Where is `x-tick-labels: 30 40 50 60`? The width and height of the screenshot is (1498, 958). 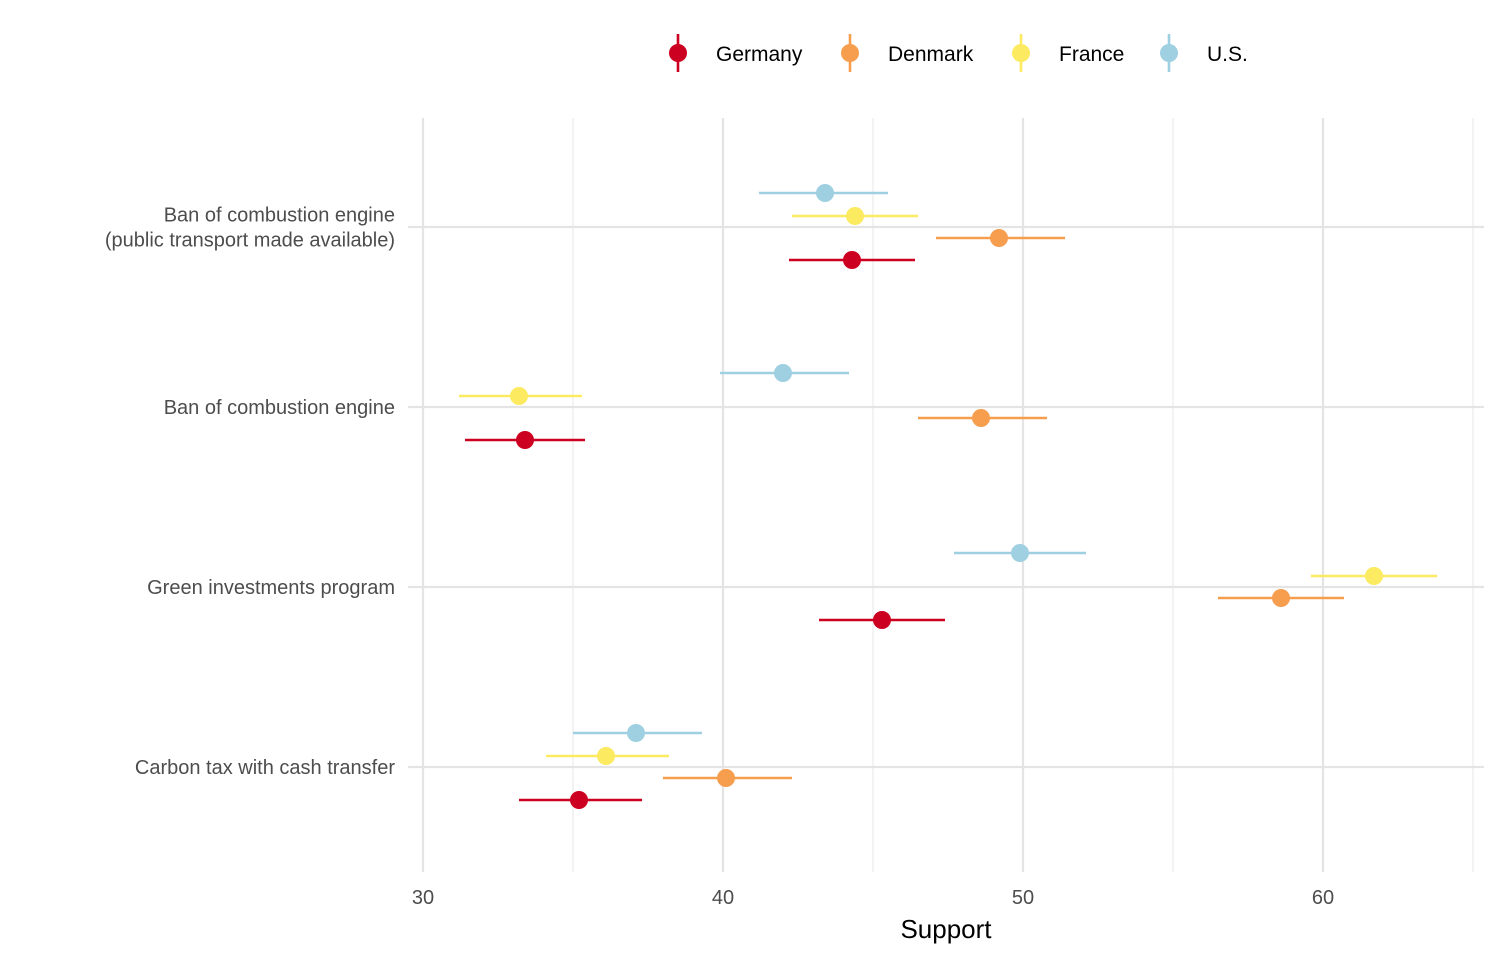 x-tick-labels: 30 40 50 60 is located at coordinates (873, 898).